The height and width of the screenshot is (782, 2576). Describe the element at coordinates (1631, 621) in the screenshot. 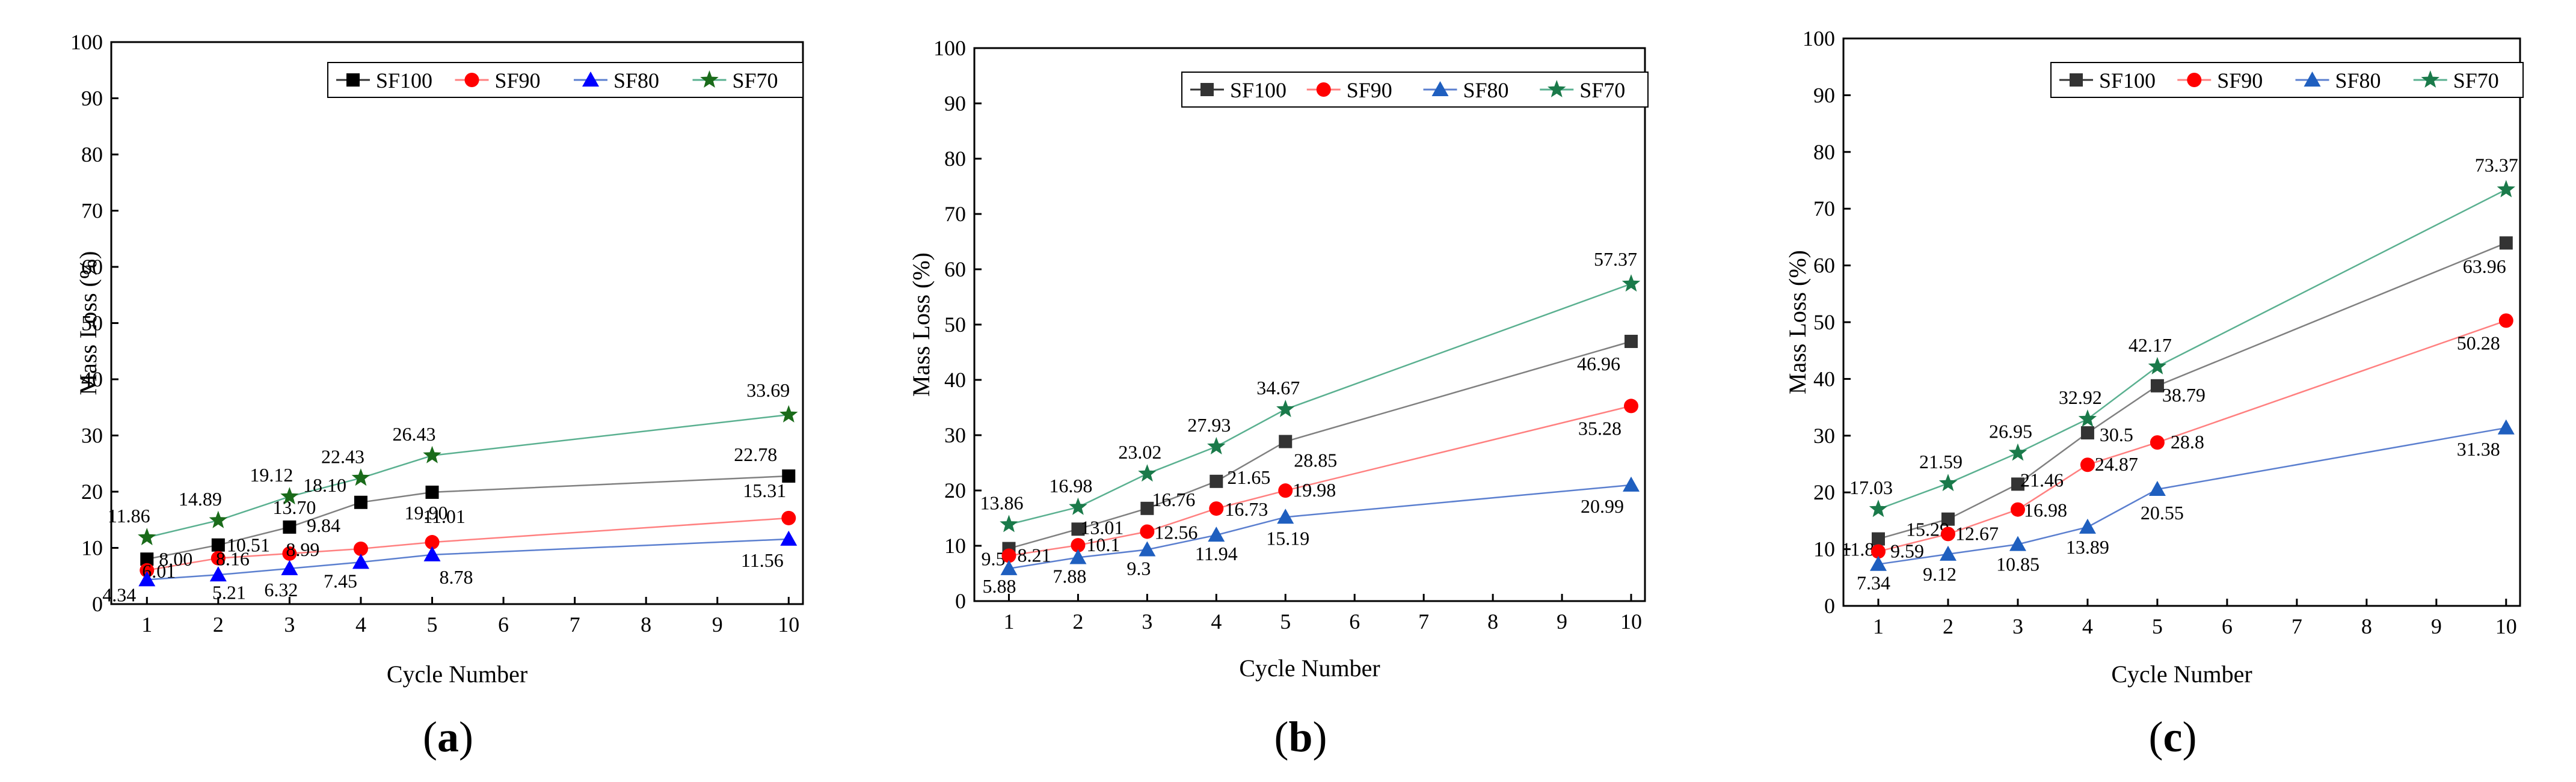

I see `x-tick-label: 10` at that location.